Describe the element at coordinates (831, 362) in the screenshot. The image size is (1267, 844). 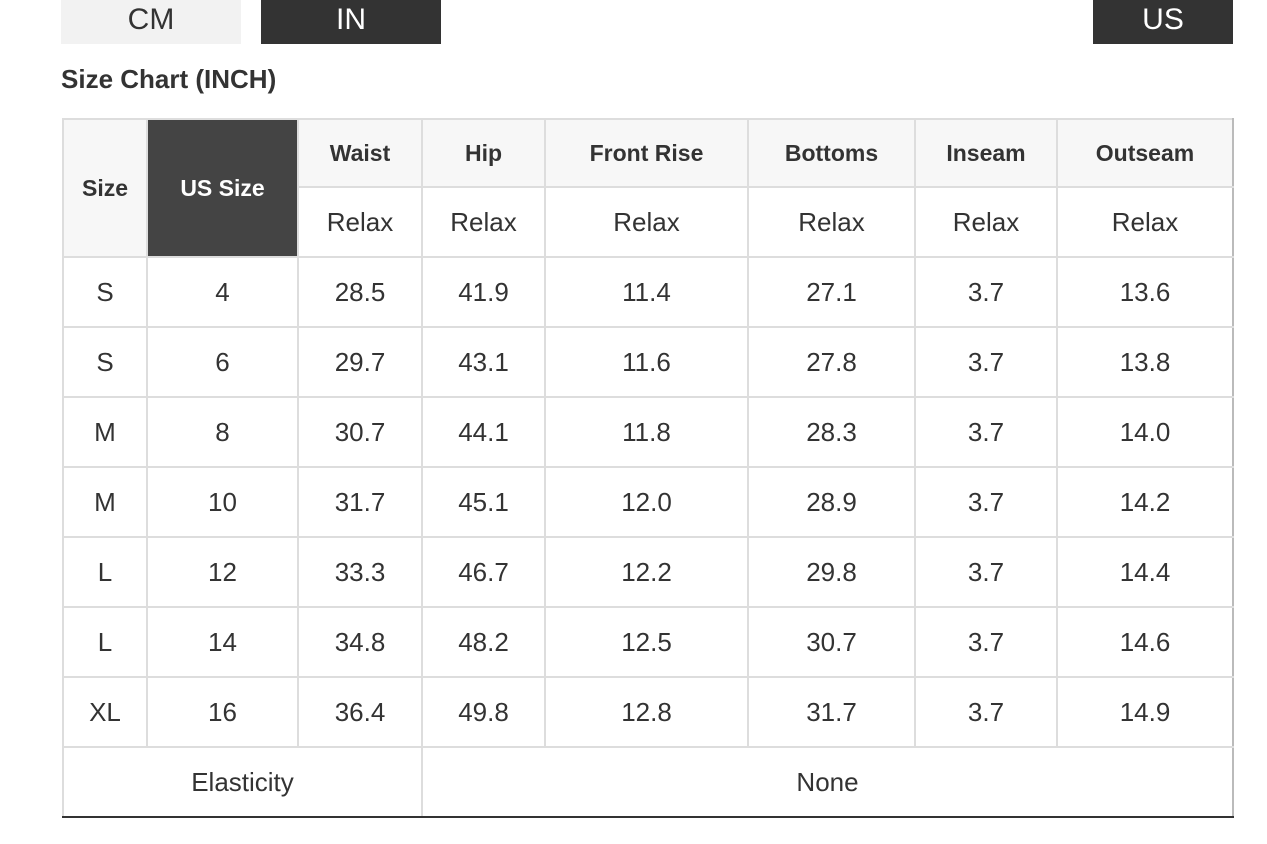
I see `cell: 27.8` at that location.